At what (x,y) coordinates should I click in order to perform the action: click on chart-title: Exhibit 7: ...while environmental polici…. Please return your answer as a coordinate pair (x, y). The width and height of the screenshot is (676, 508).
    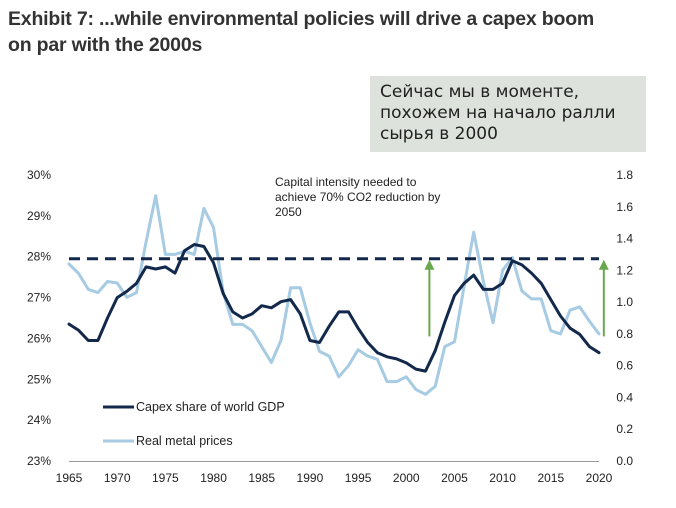
    Looking at the image, I should click on (338, 32).